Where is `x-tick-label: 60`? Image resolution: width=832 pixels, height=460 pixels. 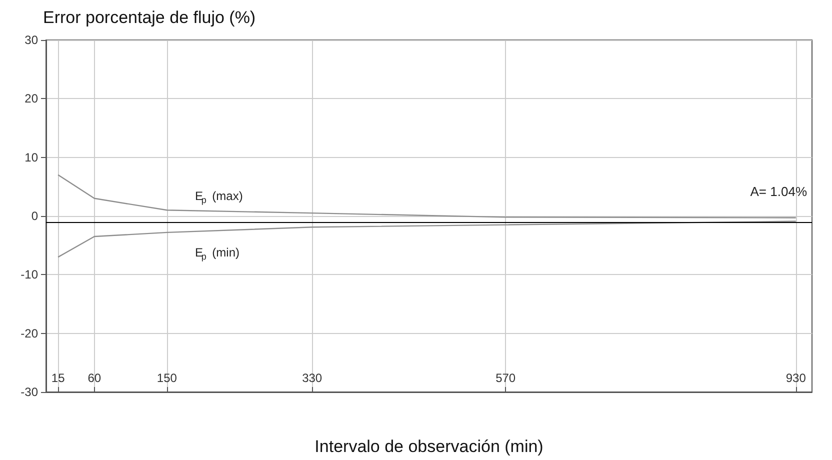 x-tick-label: 60 is located at coordinates (95, 378).